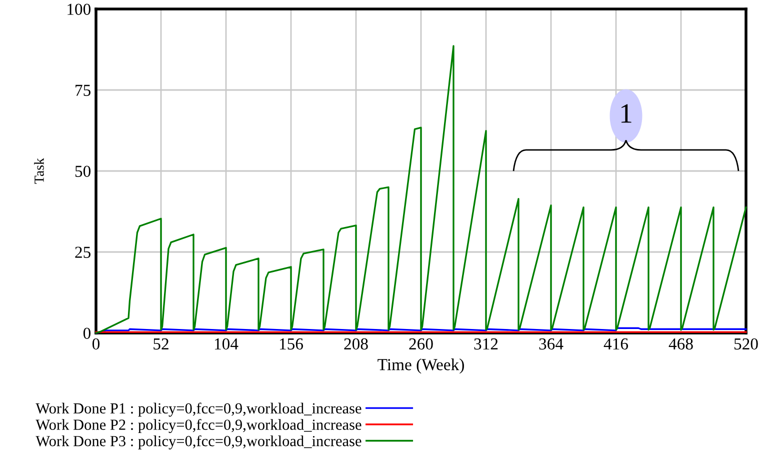 This screenshot has height=460, width=764. I want to click on y-tick-label: 0, so click(87, 333).